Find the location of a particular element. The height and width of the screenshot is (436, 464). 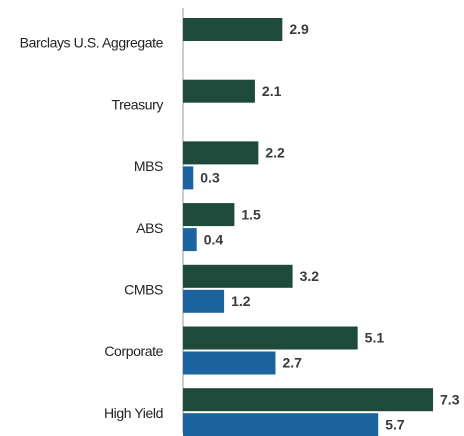

value-label: 3.2 is located at coordinates (310, 276).